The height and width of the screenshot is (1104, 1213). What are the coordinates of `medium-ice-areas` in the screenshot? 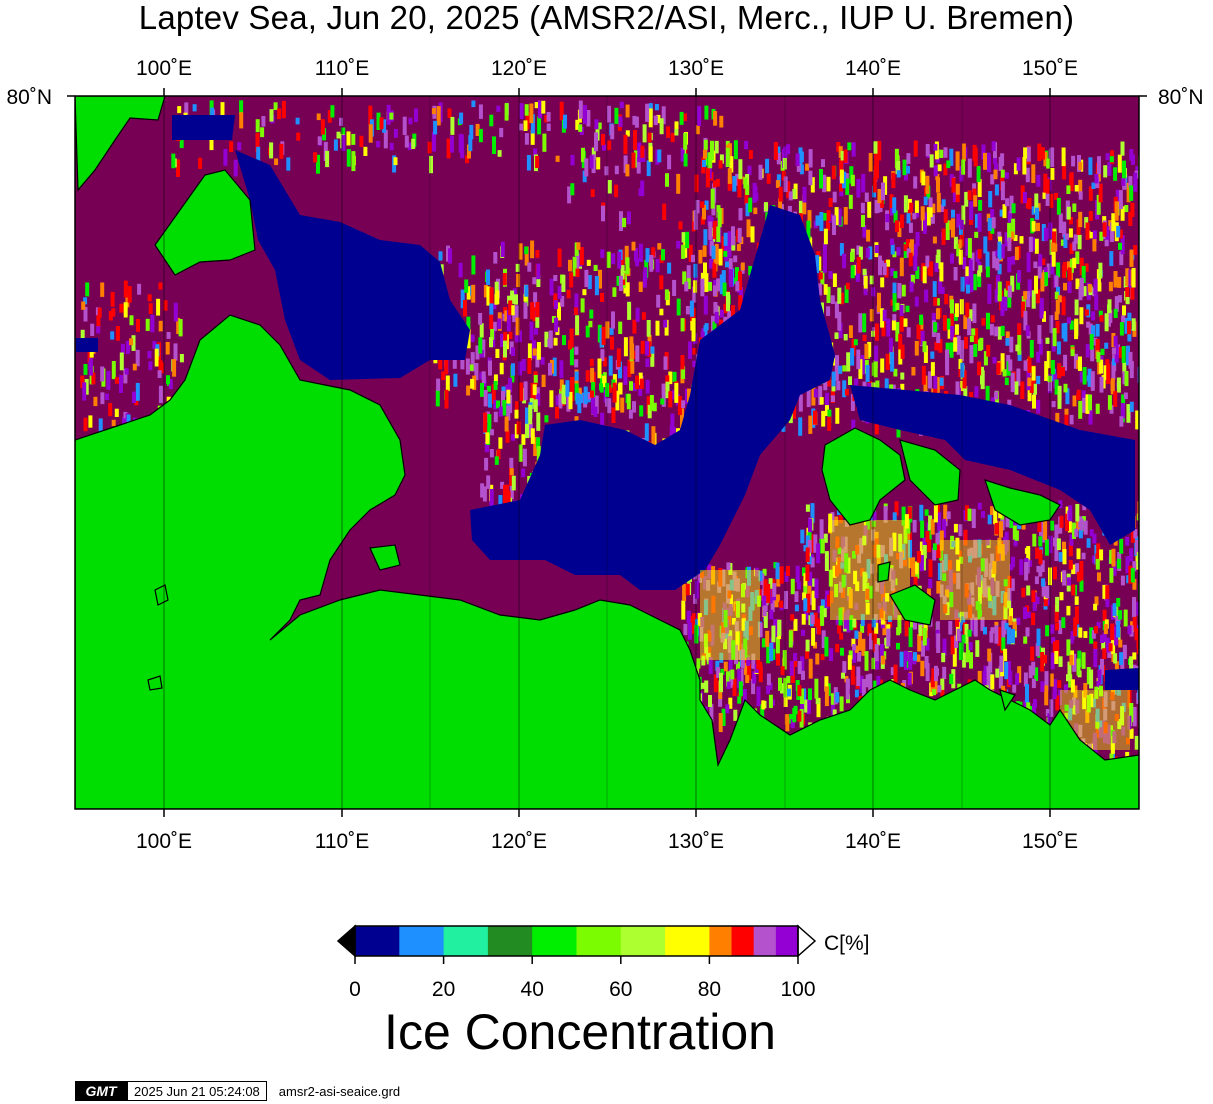 It's located at (915, 635).